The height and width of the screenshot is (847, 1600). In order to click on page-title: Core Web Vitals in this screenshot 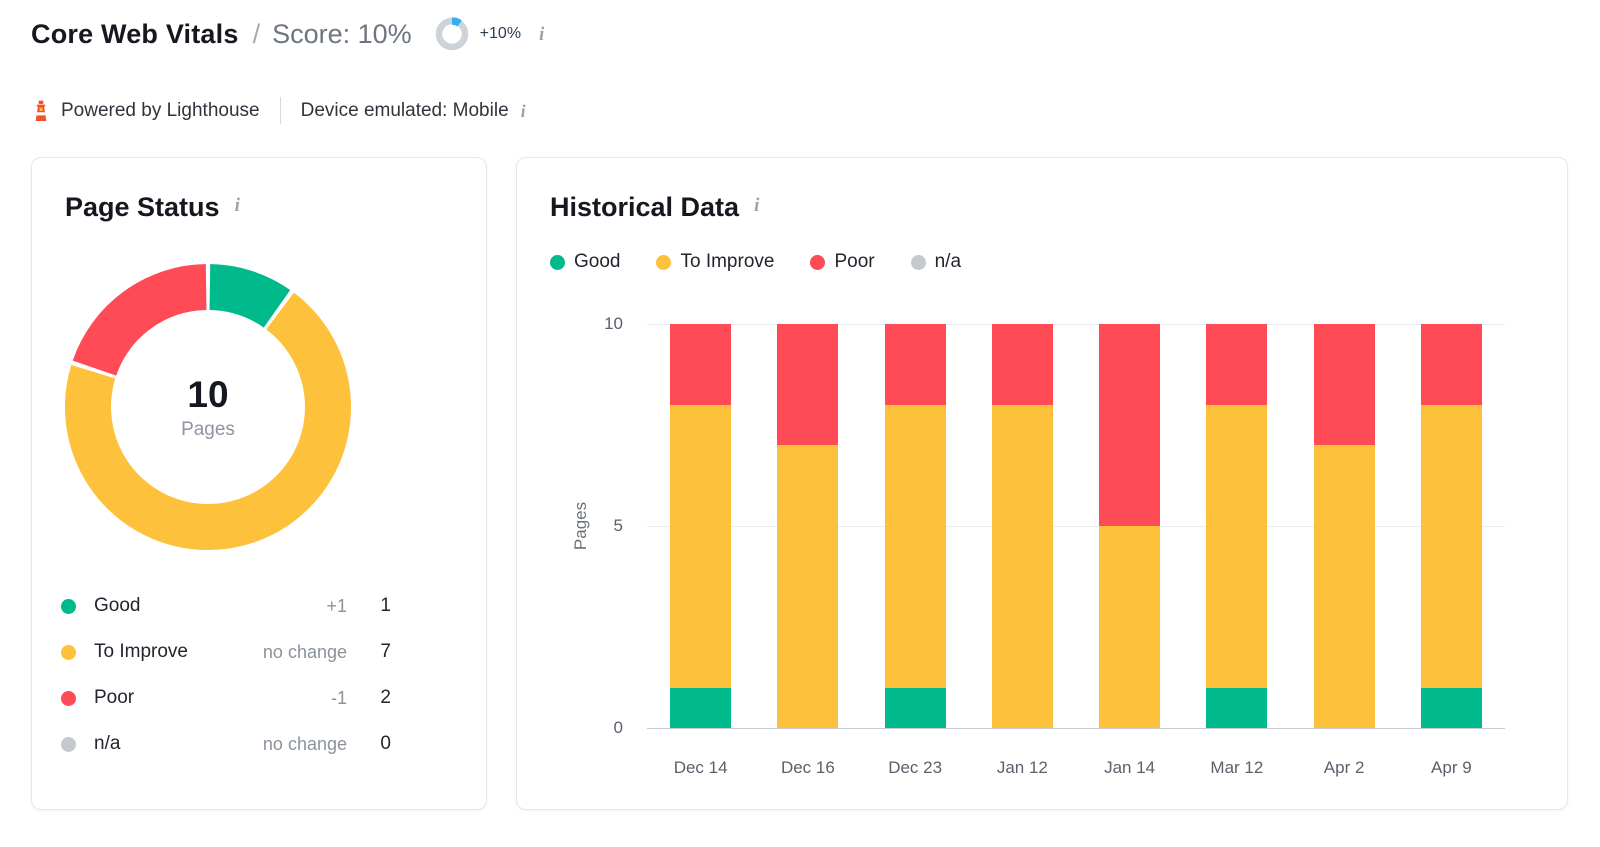, I will do `click(135, 33)`.